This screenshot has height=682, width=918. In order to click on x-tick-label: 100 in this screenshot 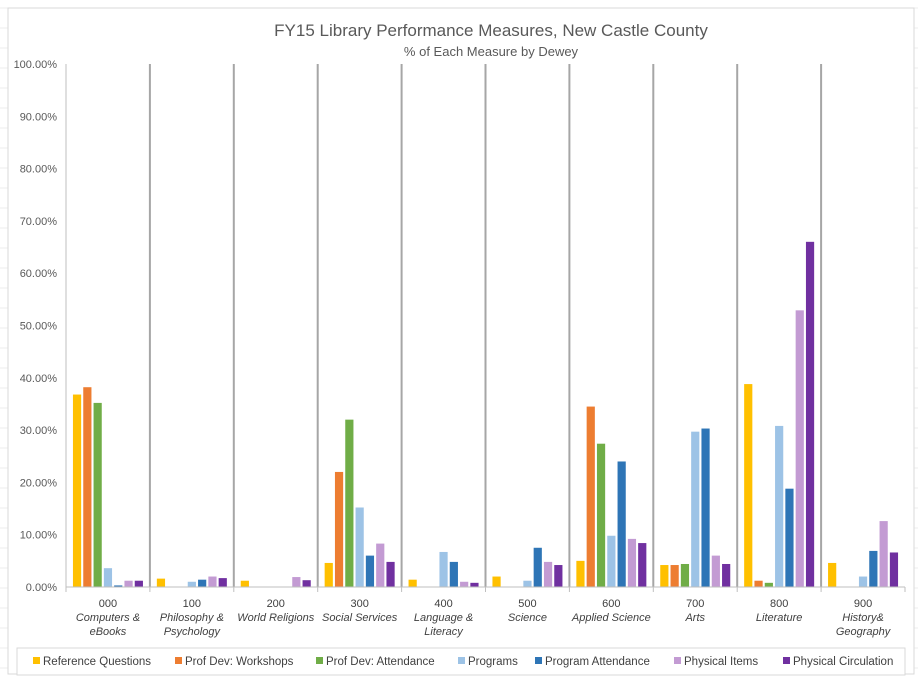, I will do `click(192, 604)`.